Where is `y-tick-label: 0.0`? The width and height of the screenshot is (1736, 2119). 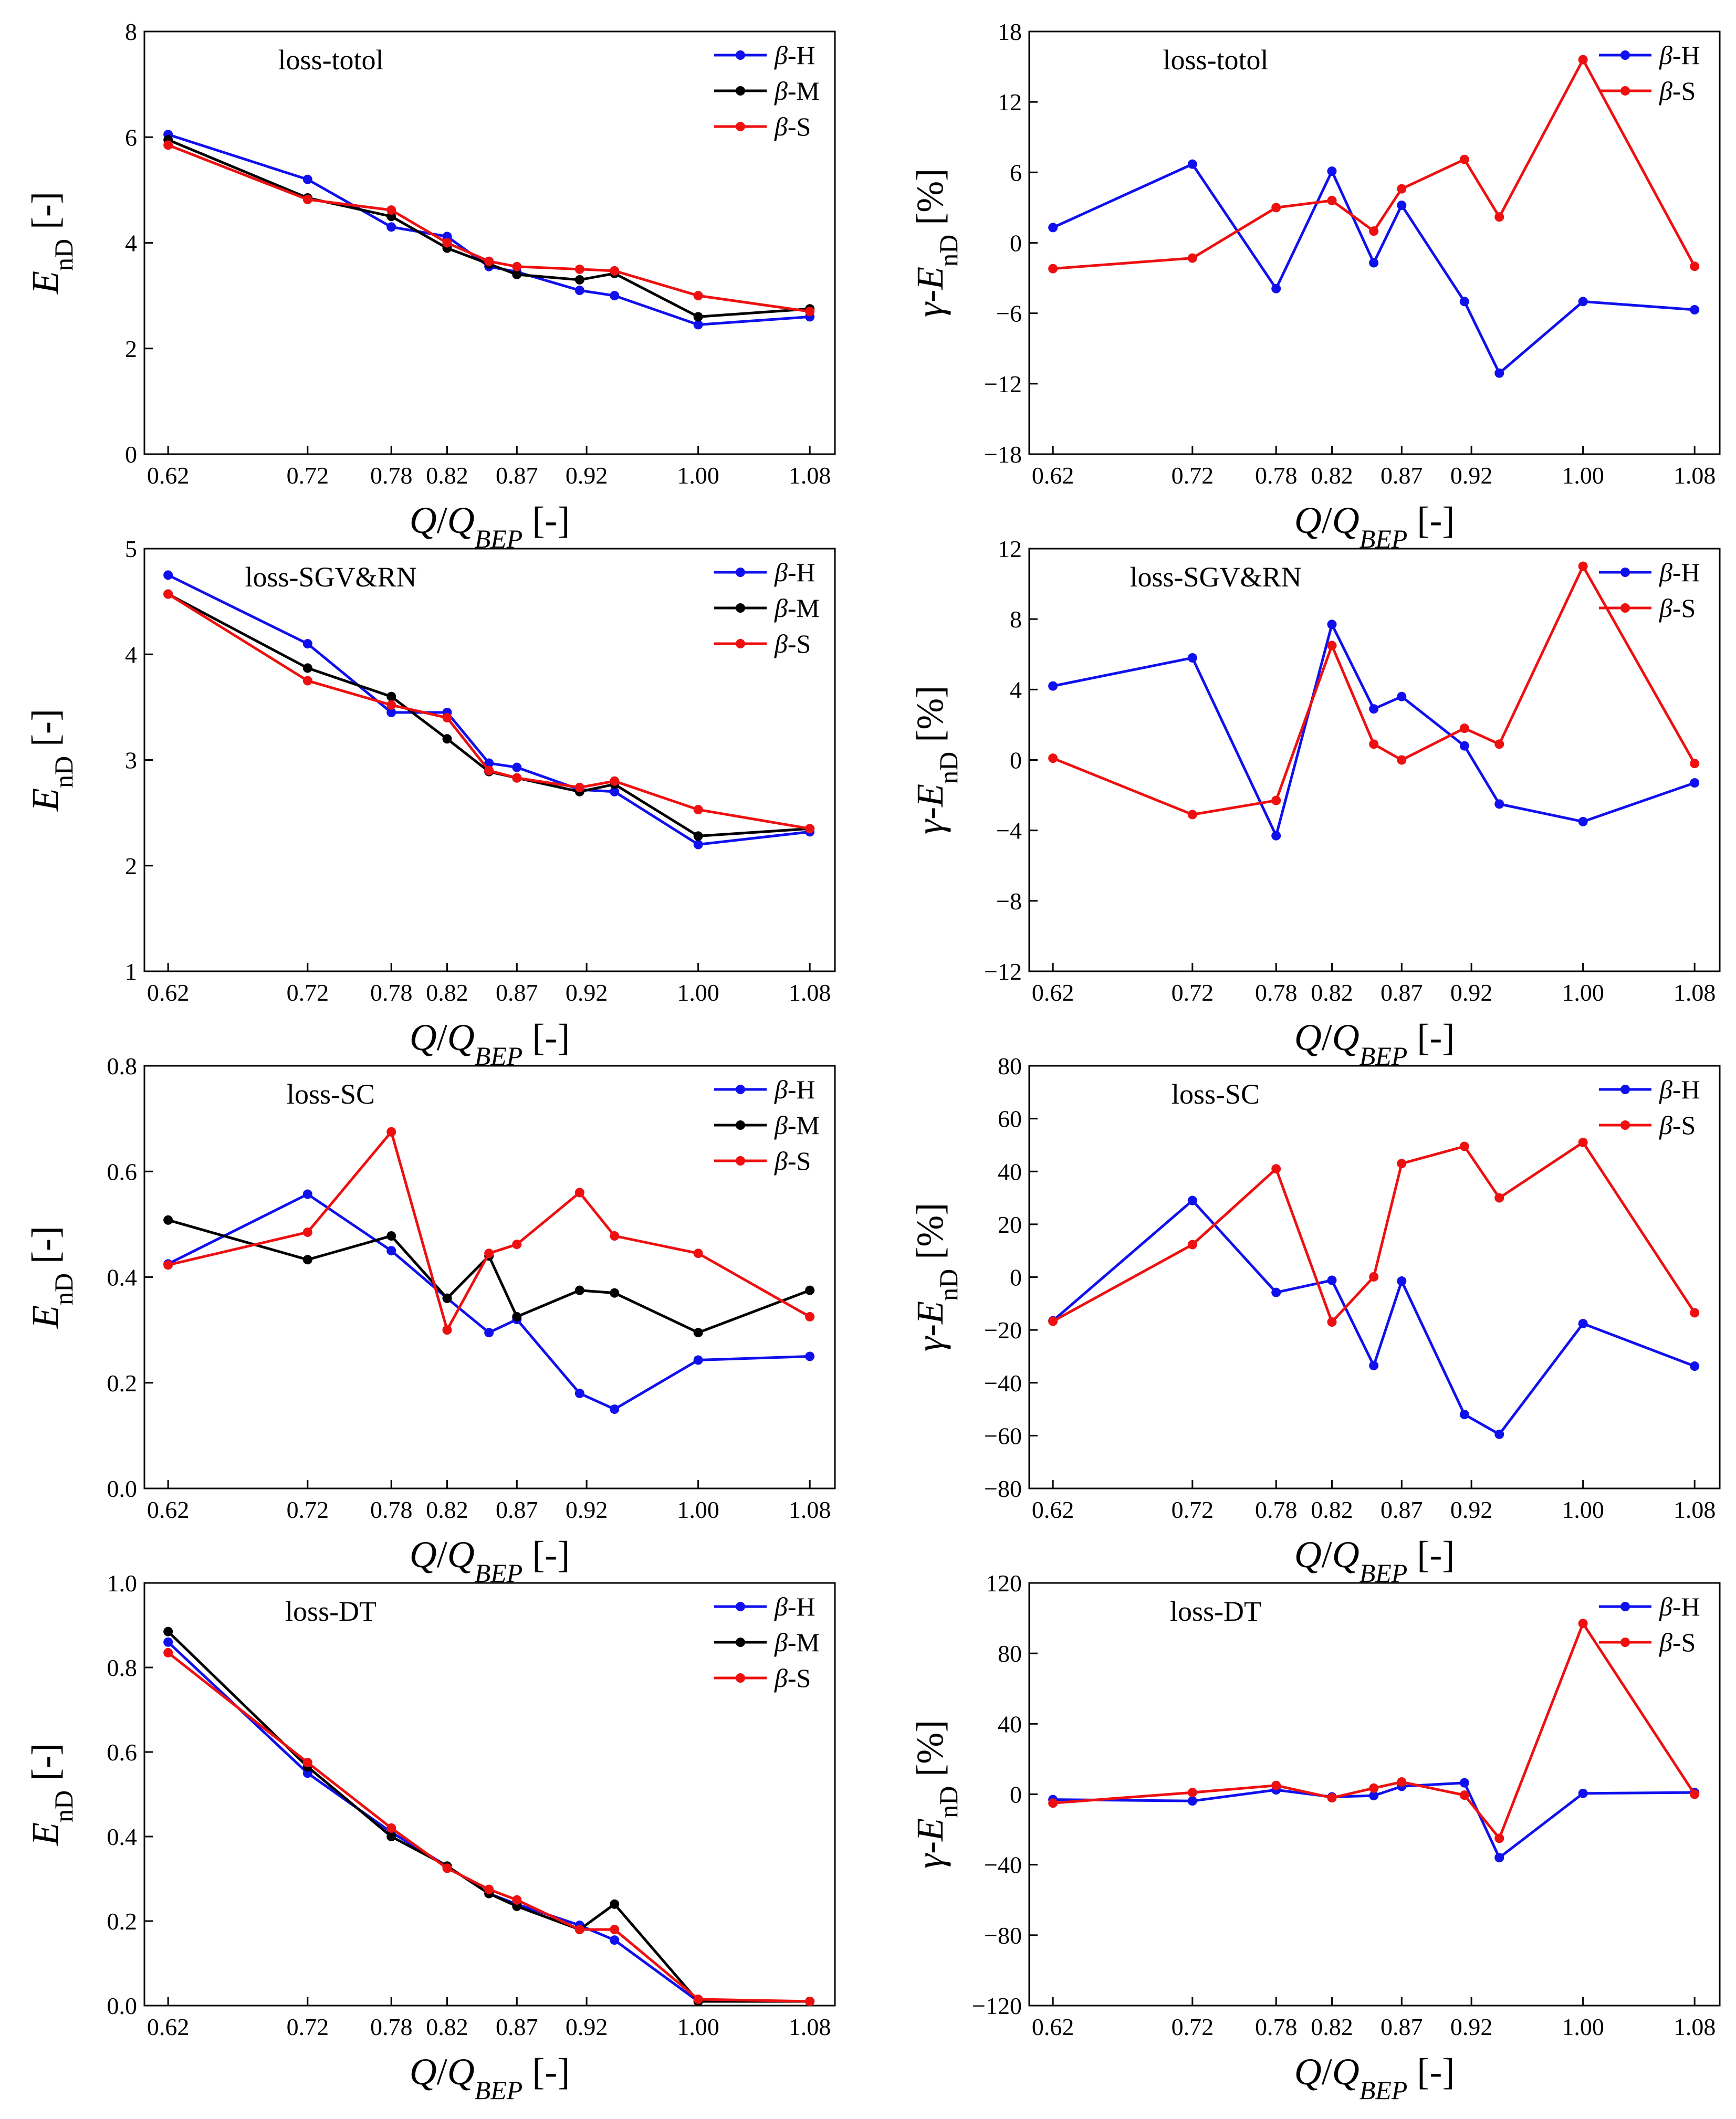 y-tick-label: 0.0 is located at coordinates (122, 2006).